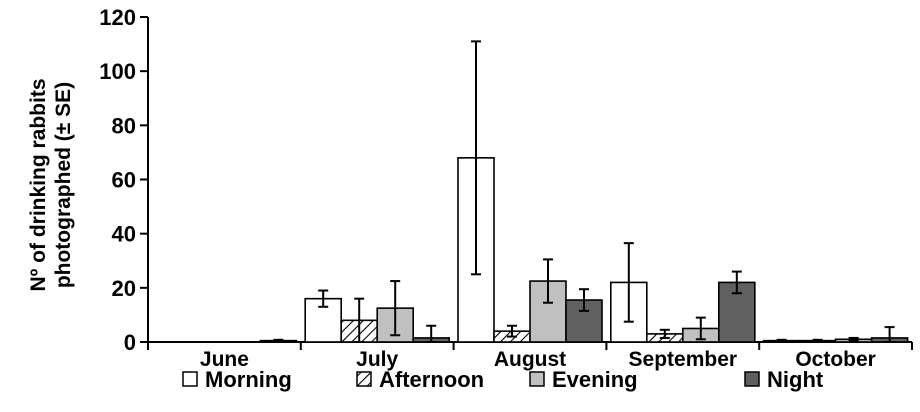 This screenshot has height=412, width=920. I want to click on legend-label-morning: Morning, so click(248, 379).